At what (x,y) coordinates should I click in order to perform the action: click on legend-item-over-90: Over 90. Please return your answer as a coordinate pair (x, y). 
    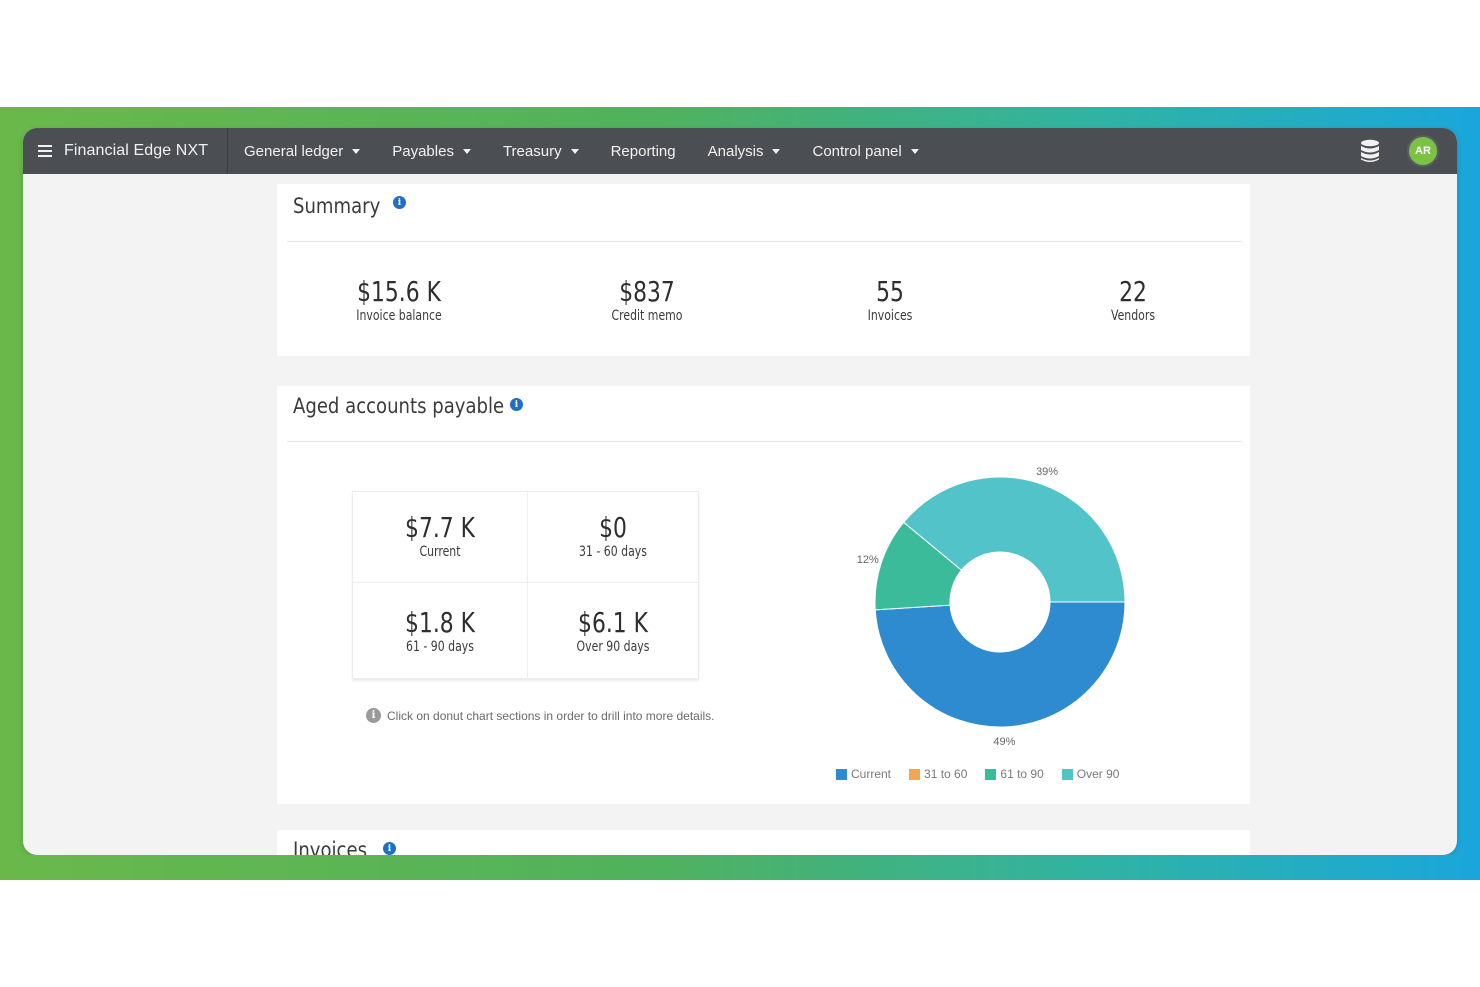
    Looking at the image, I should click on (1090, 774).